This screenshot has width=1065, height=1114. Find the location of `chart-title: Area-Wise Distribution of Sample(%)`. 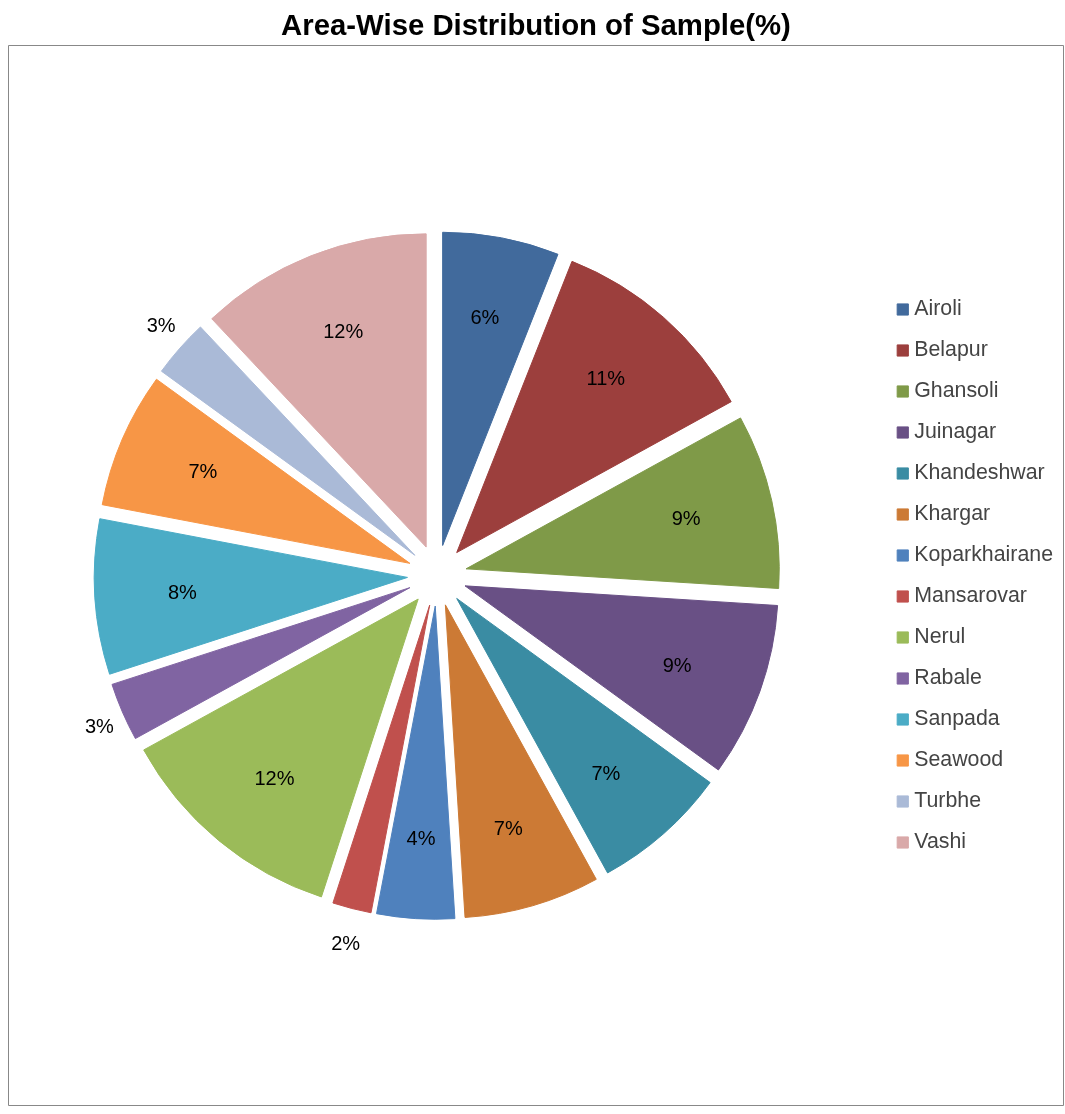

chart-title: Area-Wise Distribution of Sample(%) is located at coordinates (536, 24).